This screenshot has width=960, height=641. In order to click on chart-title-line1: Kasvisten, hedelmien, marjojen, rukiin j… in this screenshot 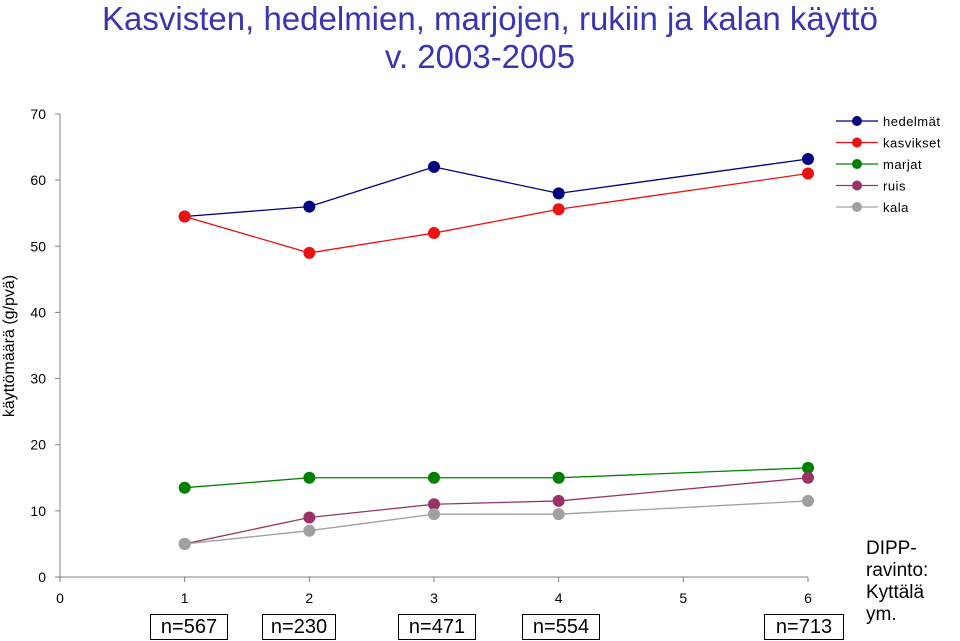, I will do `click(490, 18)`.